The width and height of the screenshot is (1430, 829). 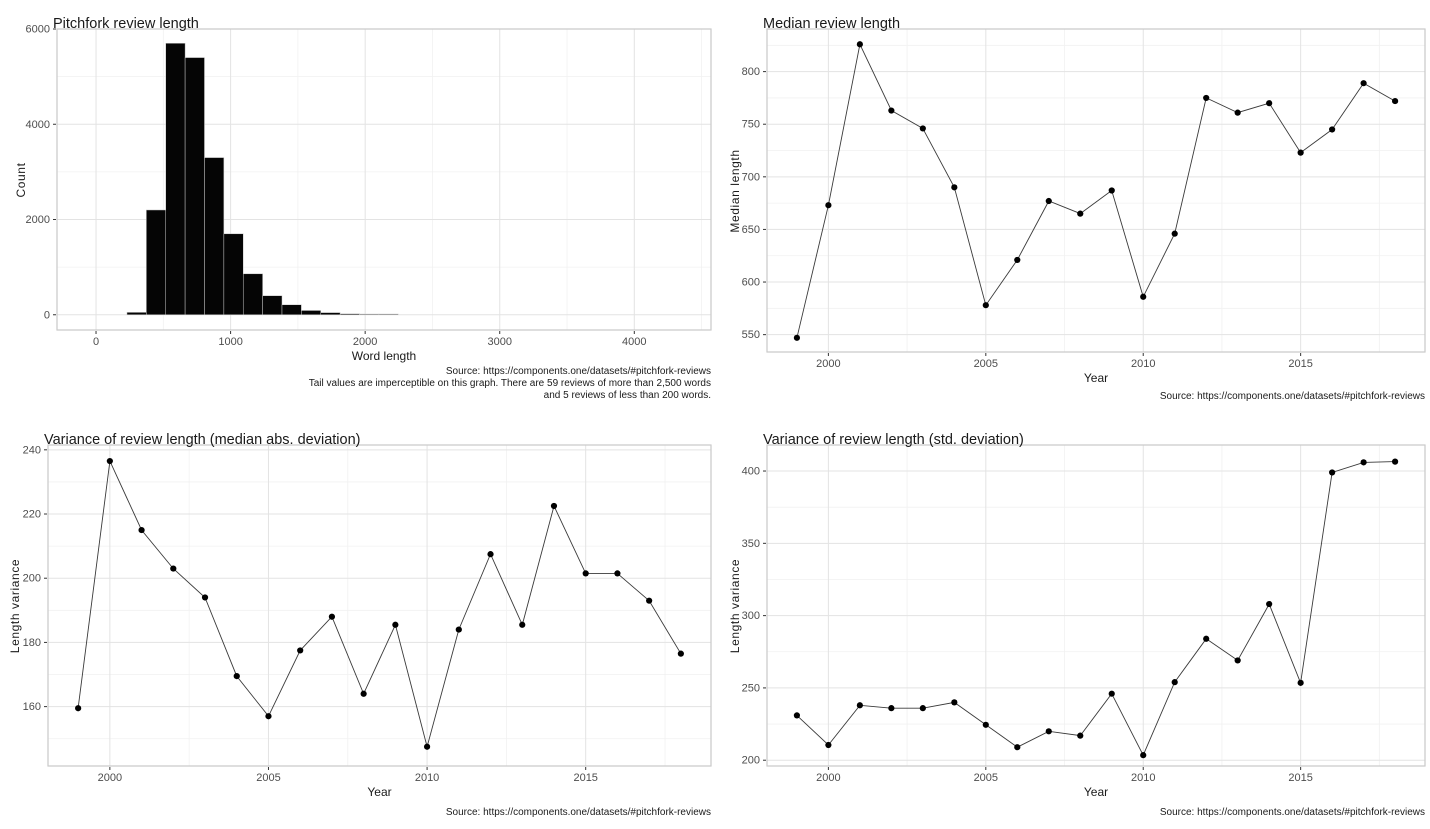 I want to click on svg-text: 700, so click(x=751, y=177).